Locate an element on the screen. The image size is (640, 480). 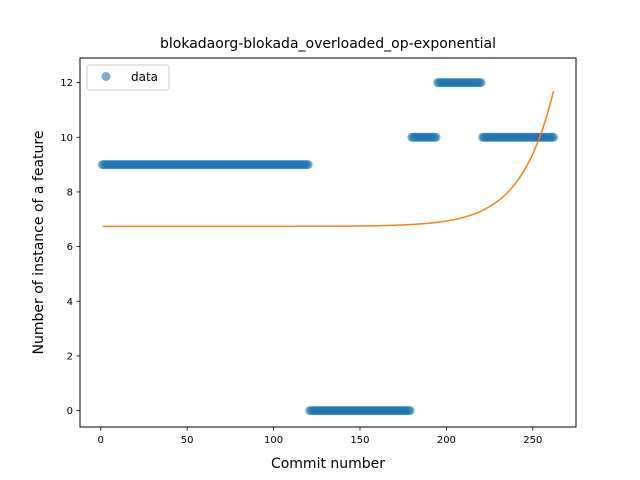
x-tick-label: 200 is located at coordinates (446, 440).